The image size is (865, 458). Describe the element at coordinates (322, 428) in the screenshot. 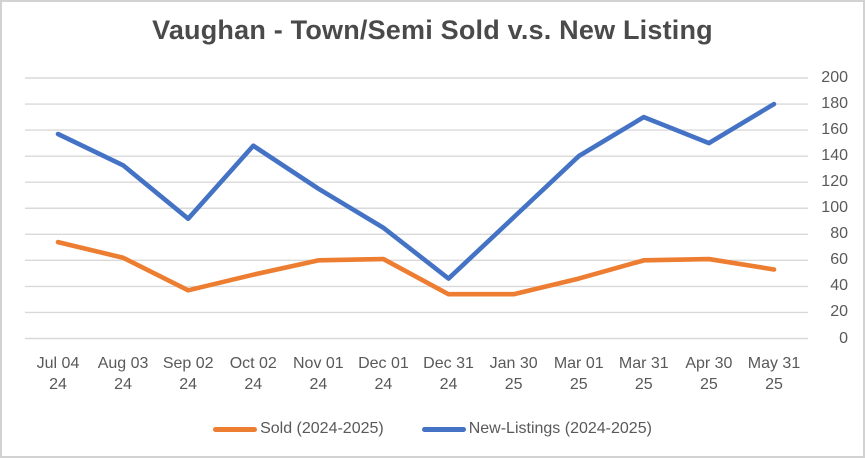

I see `legend-label-sold: Sold (2024-2025)` at that location.